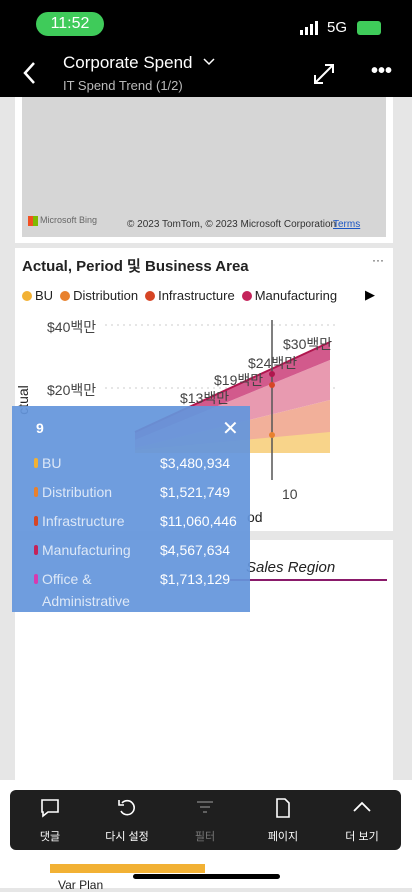 The width and height of the screenshot is (412, 892). Describe the element at coordinates (195, 492) in the screenshot. I see `tooltip-row-value: $1,521,749` at that location.